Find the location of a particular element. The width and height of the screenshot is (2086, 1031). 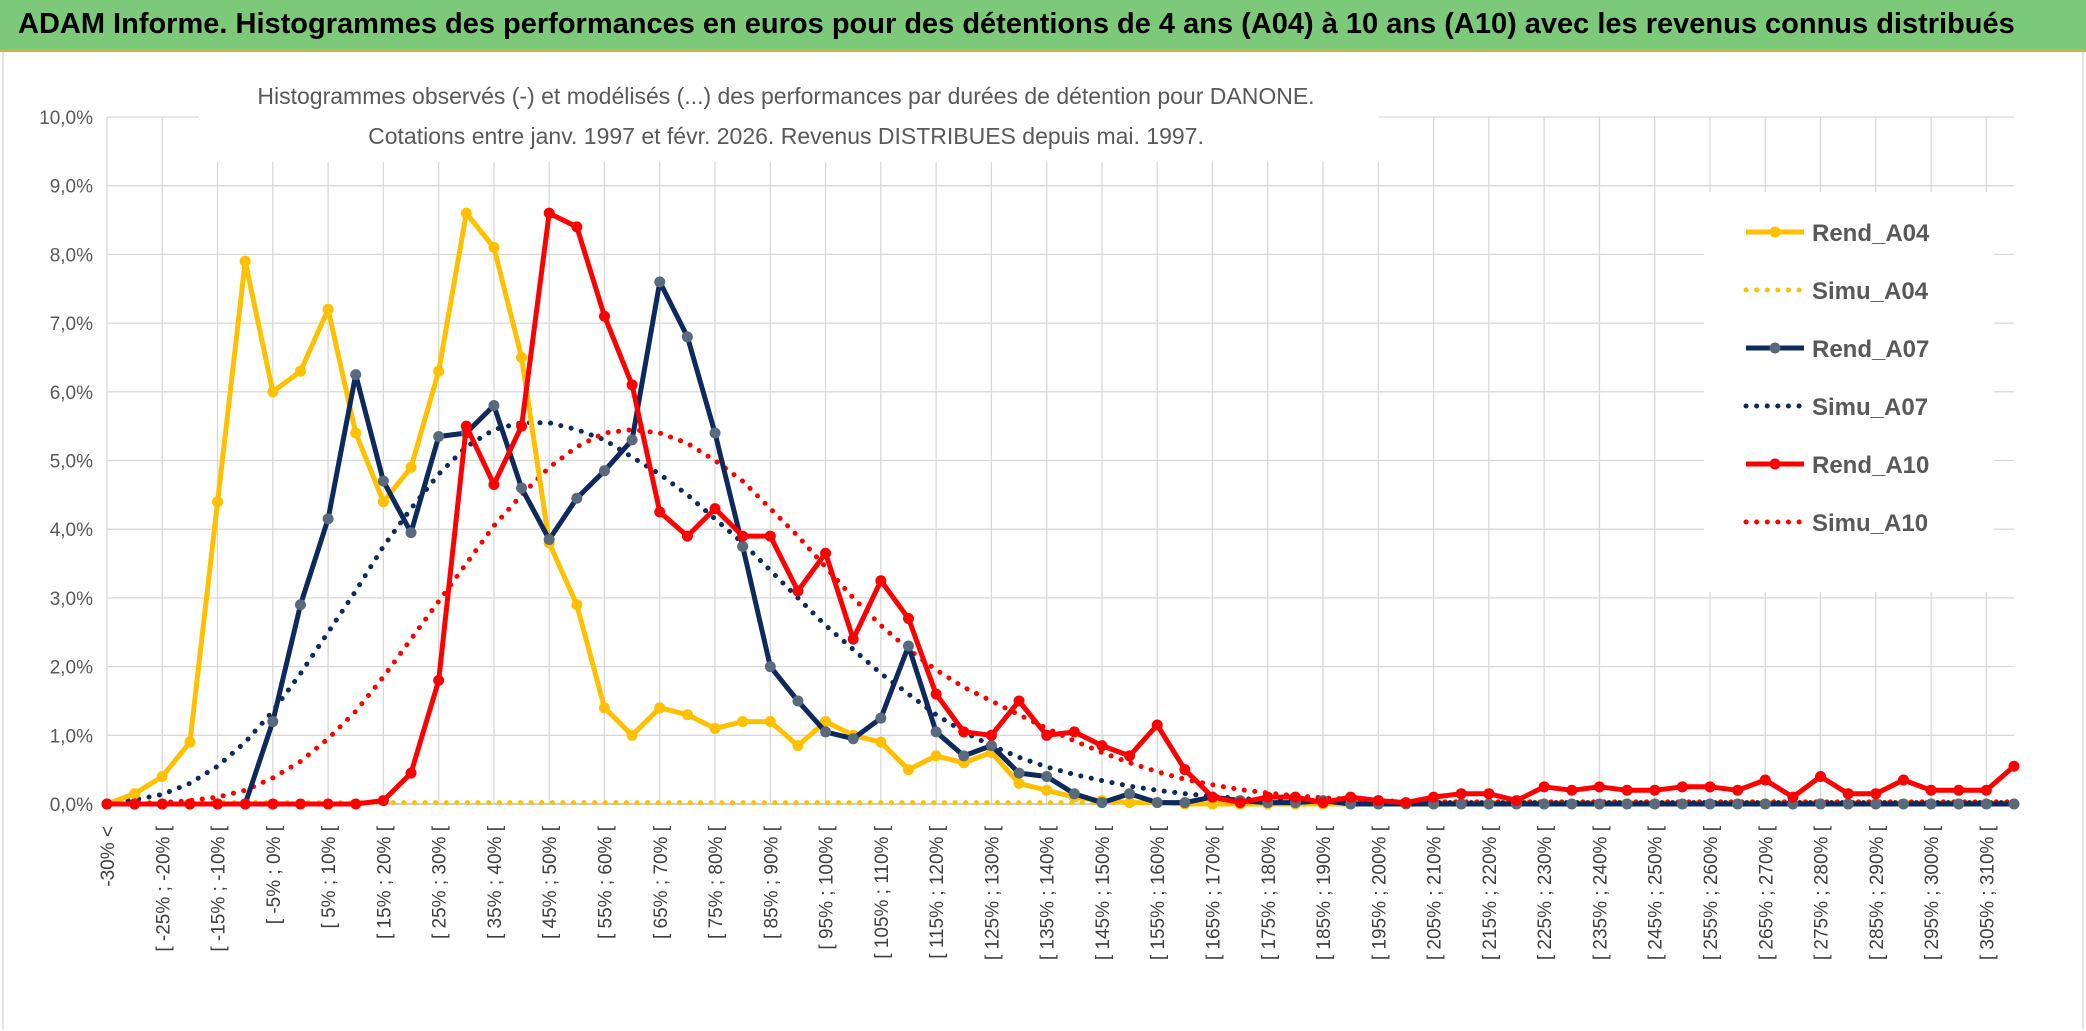

legend-item-rend_a10: Rend_A10 is located at coordinates (1837, 465).